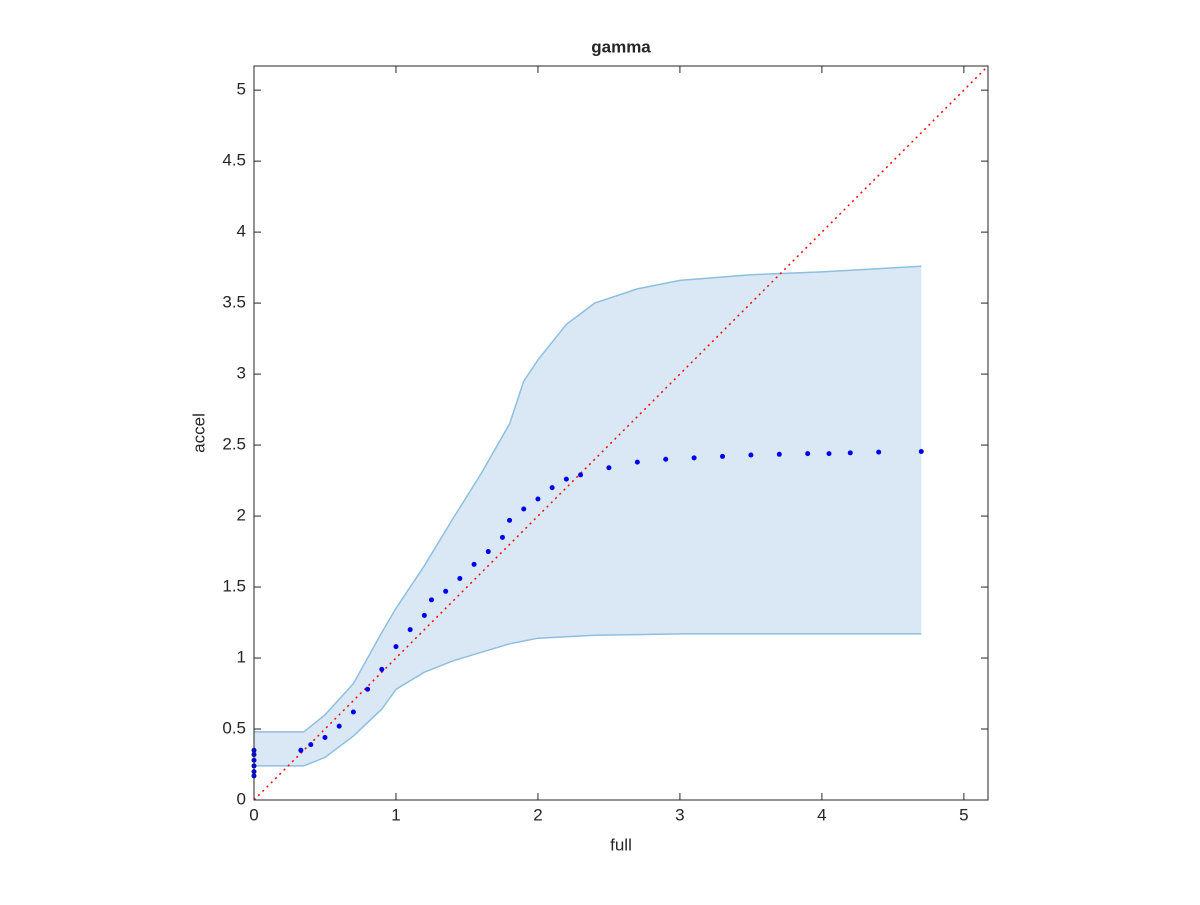  I want to click on y-tick-label: 0, so click(241, 798).